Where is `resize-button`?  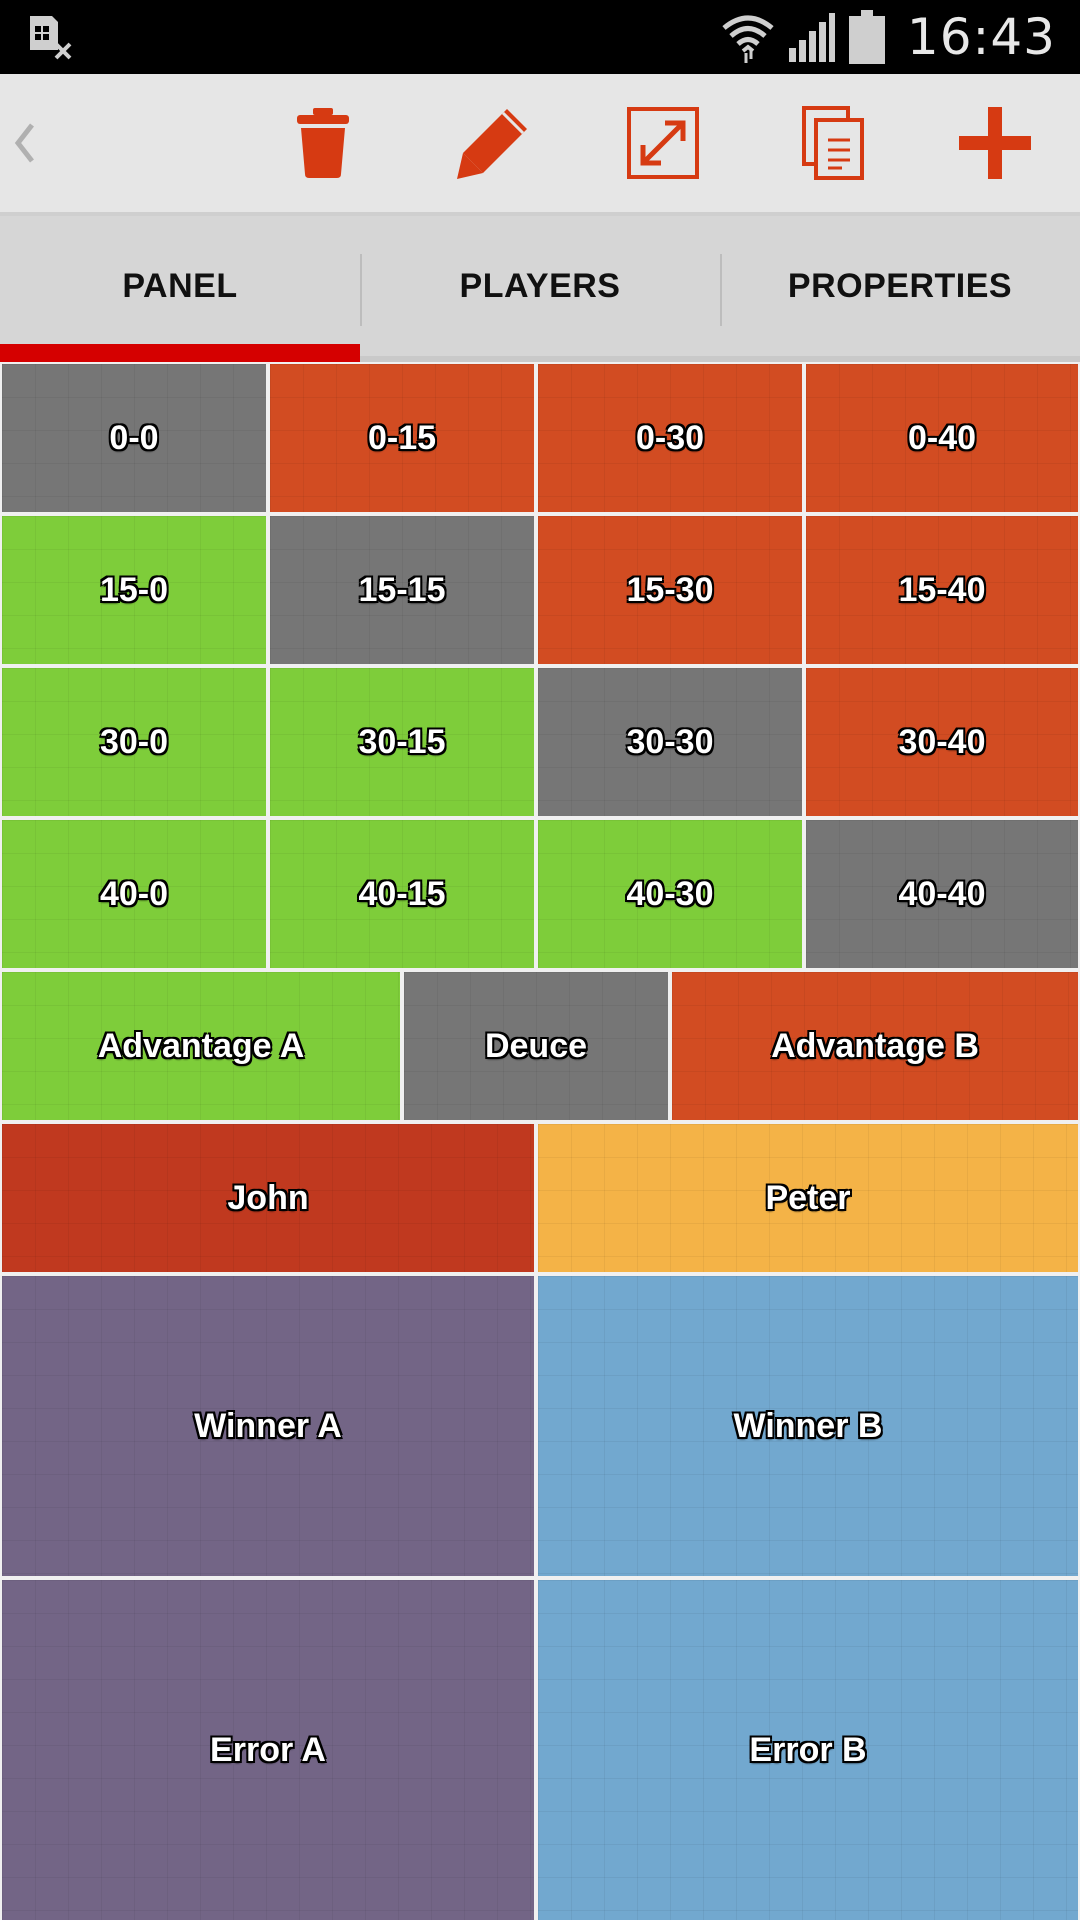
resize-button is located at coordinates (663, 143).